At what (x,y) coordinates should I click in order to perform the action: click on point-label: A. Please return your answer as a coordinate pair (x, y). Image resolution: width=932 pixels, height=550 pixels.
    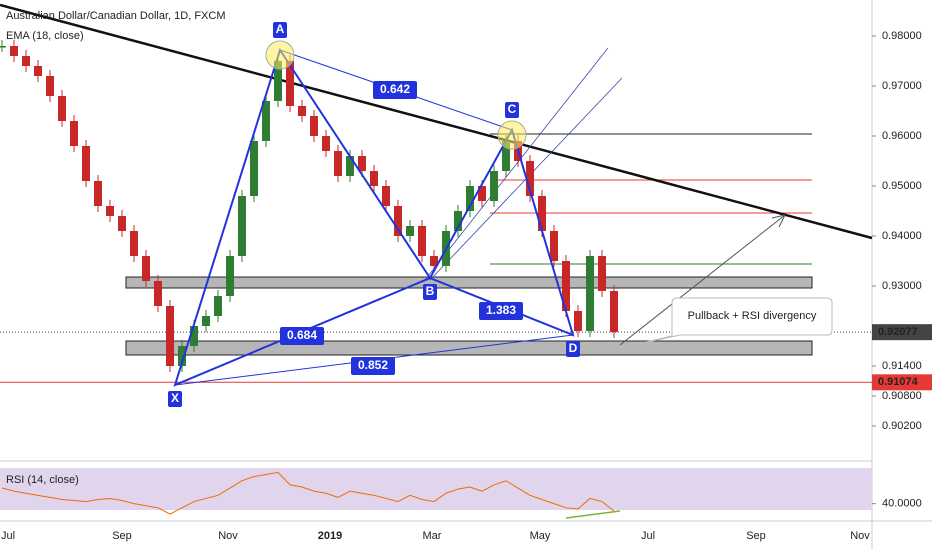
    Looking at the image, I should click on (280, 29).